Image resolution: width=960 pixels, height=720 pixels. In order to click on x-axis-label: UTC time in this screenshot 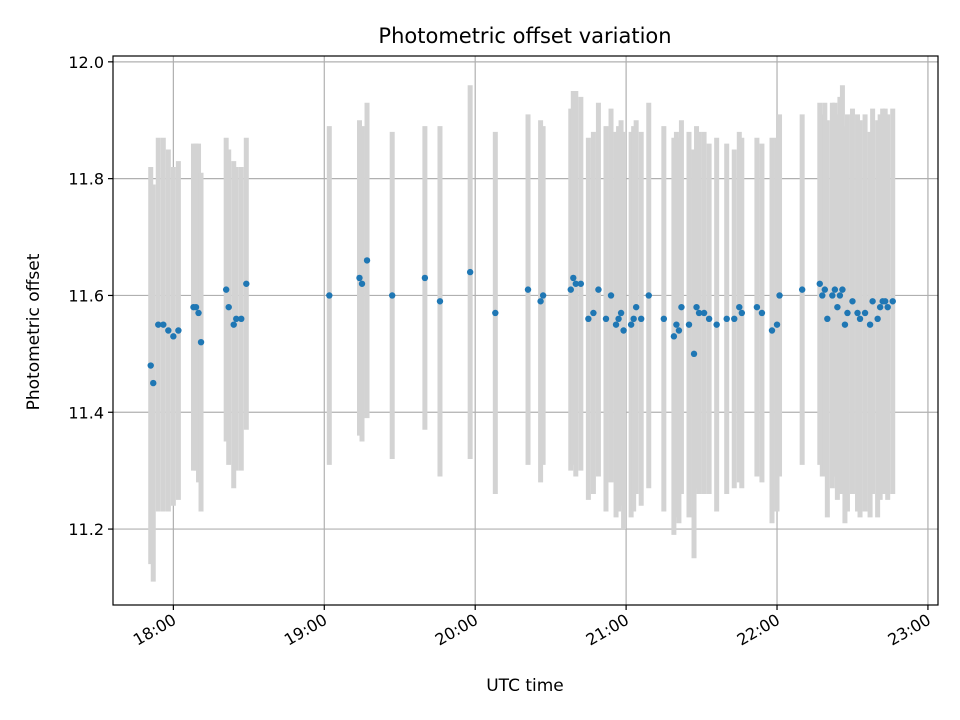, I will do `click(525, 686)`.